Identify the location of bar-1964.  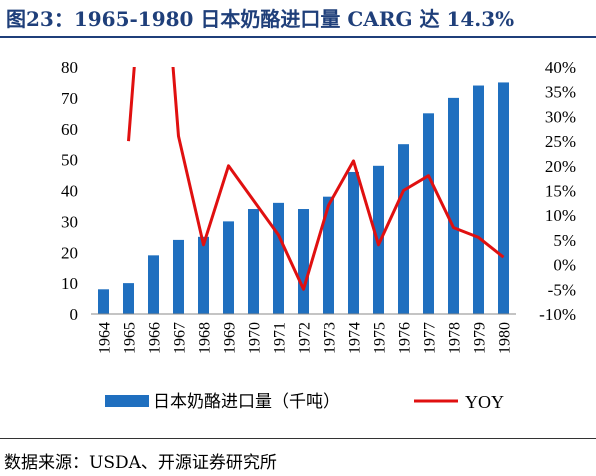
(103, 301).